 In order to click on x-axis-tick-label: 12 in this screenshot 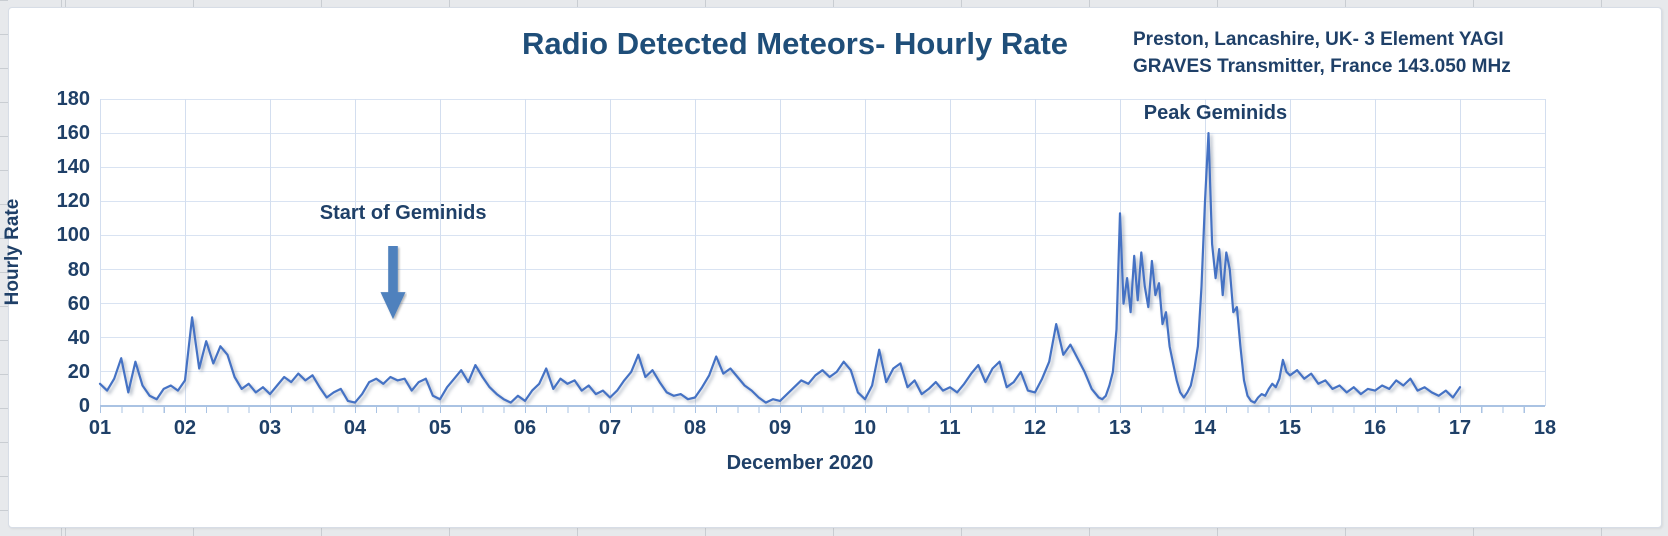, I will do `click(1035, 428)`.